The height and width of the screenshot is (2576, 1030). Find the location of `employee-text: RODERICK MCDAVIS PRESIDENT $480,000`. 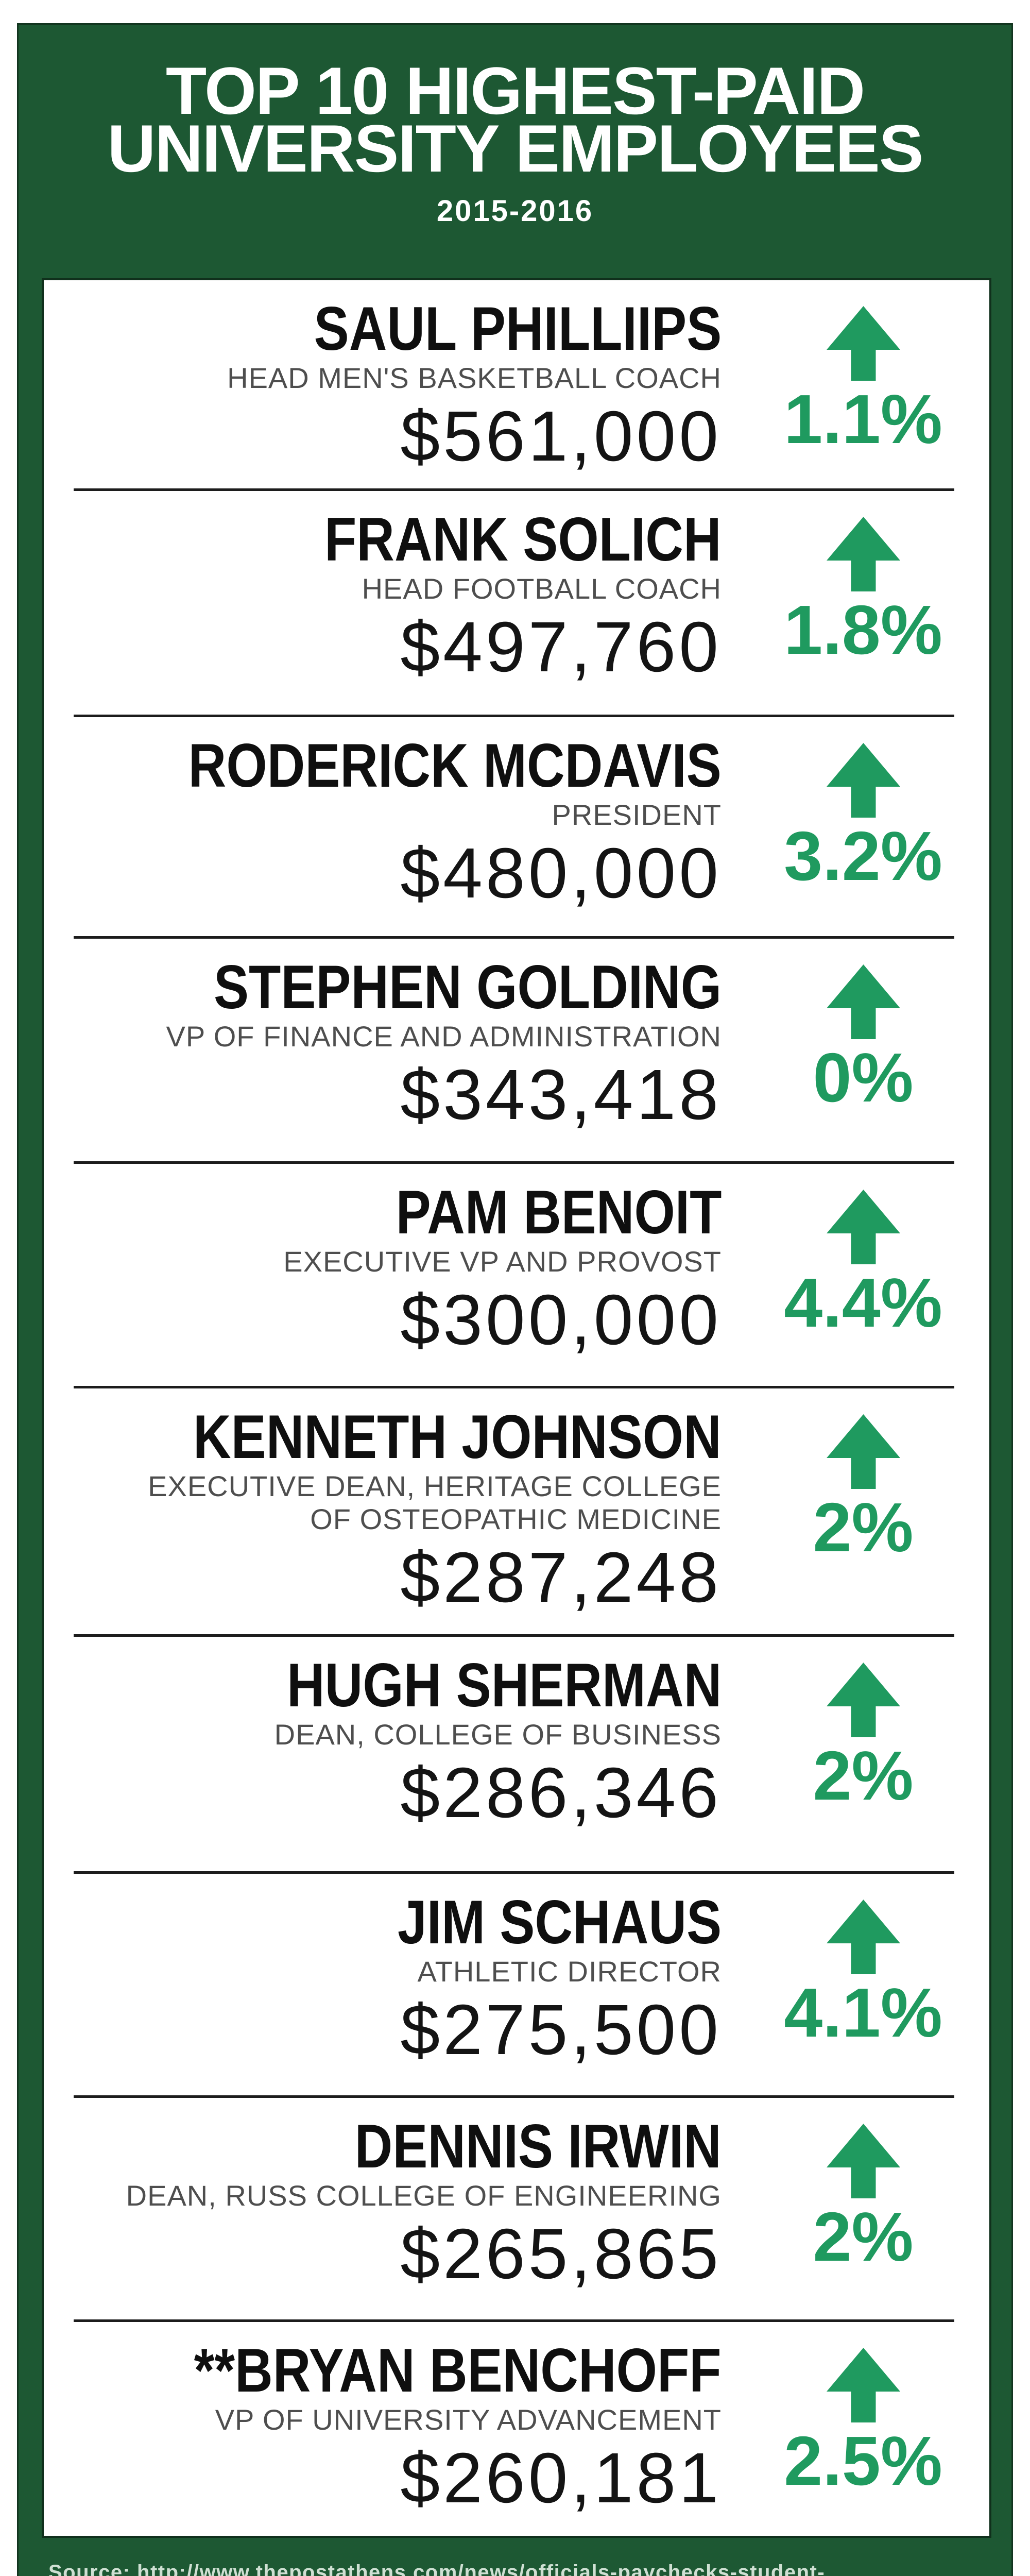

employee-text: RODERICK MCDAVIS PRESIDENT $480,000 is located at coordinates (388, 823).